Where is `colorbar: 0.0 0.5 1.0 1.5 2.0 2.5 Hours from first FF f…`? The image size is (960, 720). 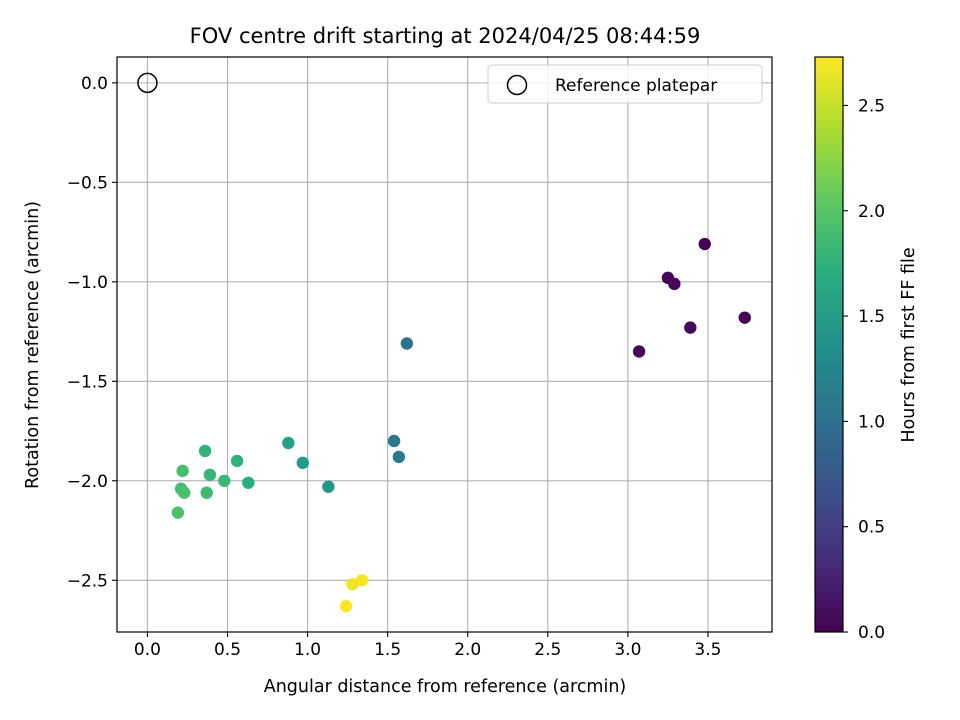 colorbar: 0.0 0.5 1.0 1.5 2.0 2.5 Hours from first FF f… is located at coordinates (866, 349).